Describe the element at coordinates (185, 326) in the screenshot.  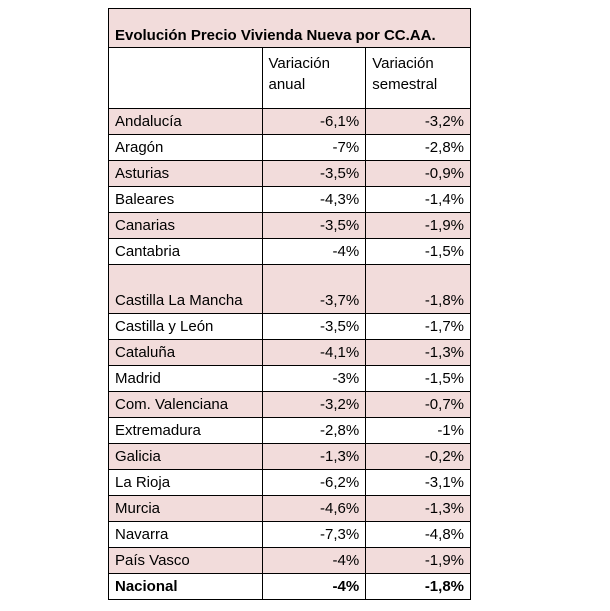
I see `region-cell: Castilla y León` at that location.